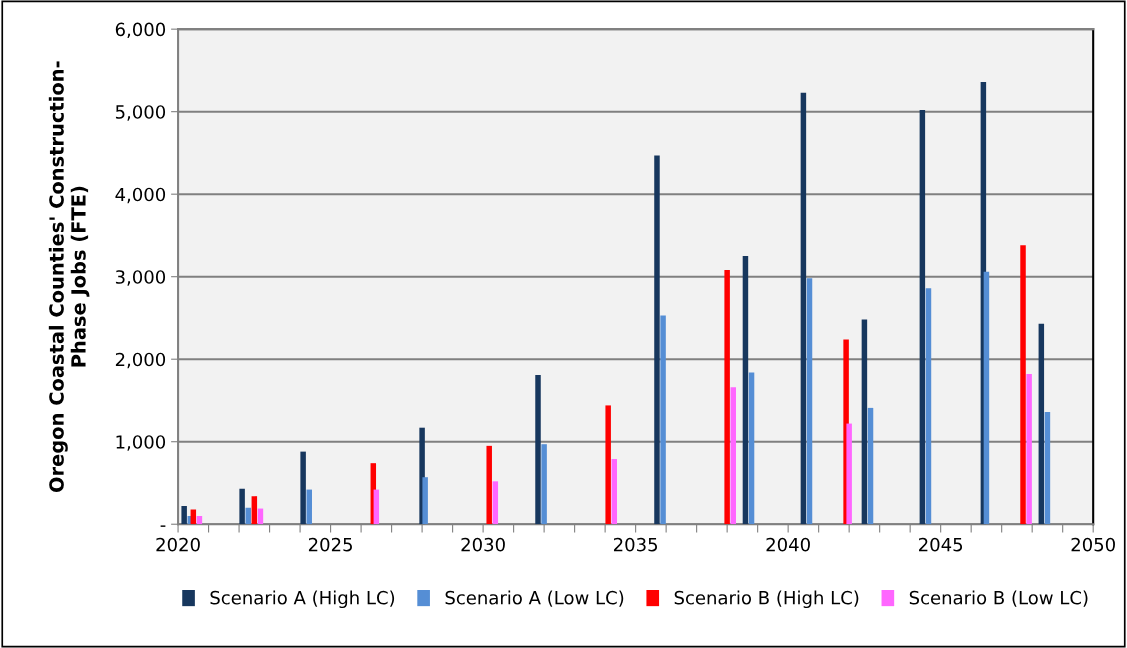 Image resolution: width=1127 pixels, height=648 pixels. Describe the element at coordinates (941, 544) in the screenshot. I see `x-tick-label: 2045` at that location.